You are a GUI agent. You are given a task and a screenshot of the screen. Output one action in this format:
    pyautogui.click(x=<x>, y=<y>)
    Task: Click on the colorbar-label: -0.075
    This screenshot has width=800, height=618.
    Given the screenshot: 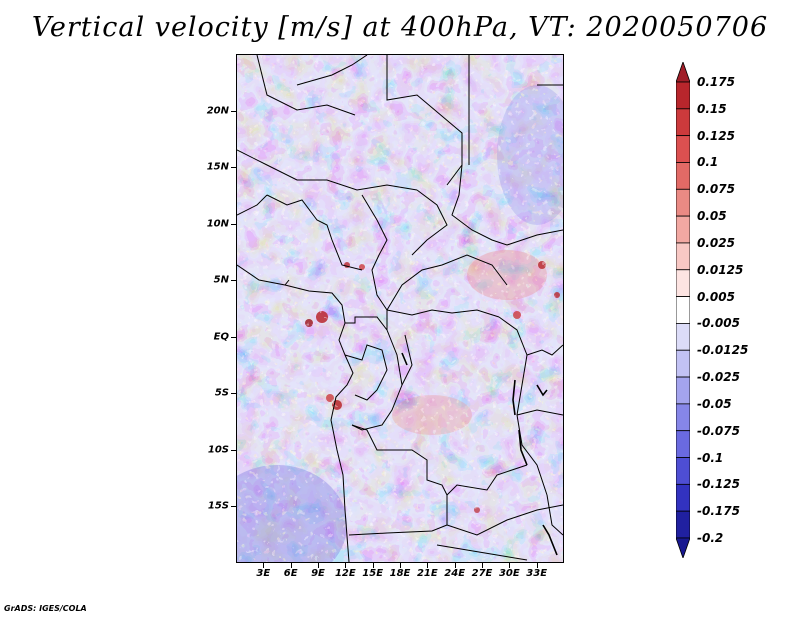 What is the action you would take?
    pyautogui.click(x=718, y=430)
    